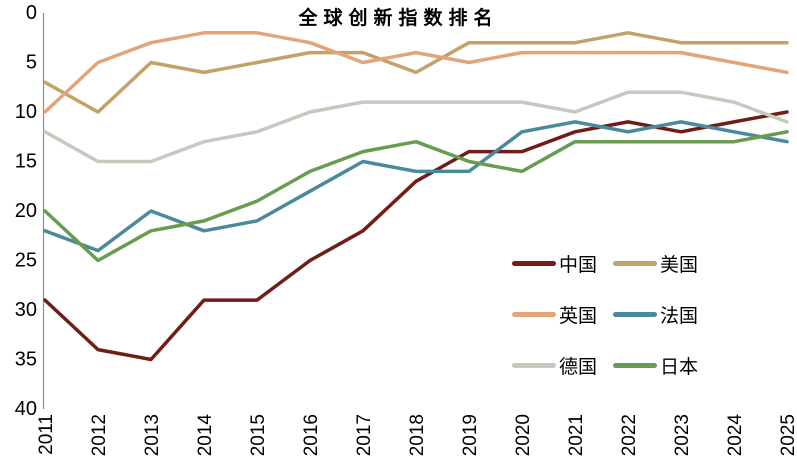 This screenshot has width=797, height=472. What do you see at coordinates (26, 112) in the screenshot?
I see `y-tick-label: 10` at bounding box center [26, 112].